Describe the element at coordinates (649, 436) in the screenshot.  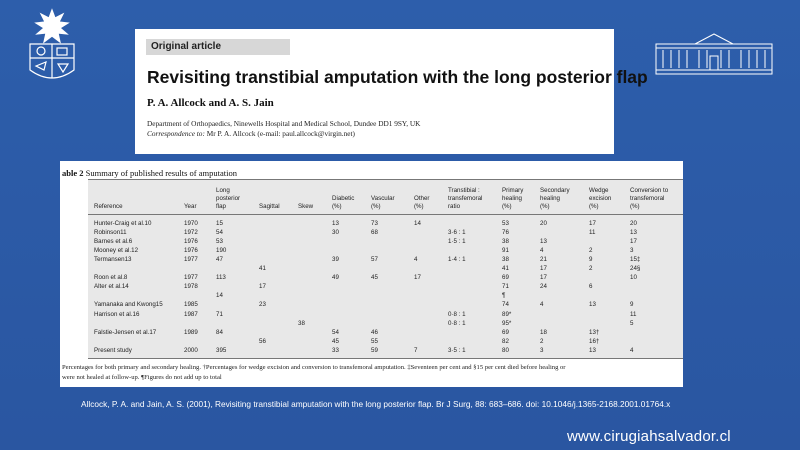
I see `website-watermark: www.cirugiahsalvador.cl` at that location.